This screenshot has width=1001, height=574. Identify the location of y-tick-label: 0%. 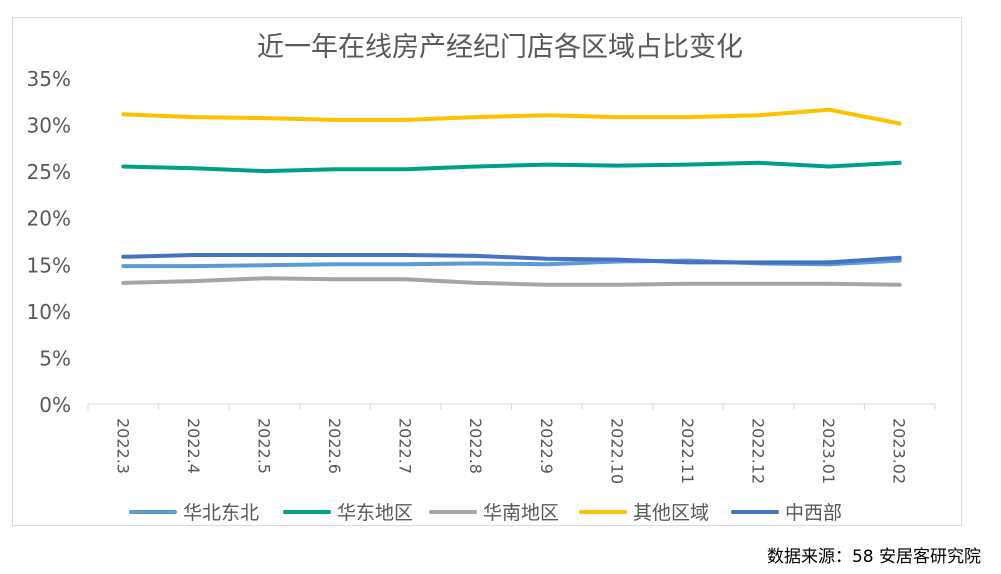
(55, 405).